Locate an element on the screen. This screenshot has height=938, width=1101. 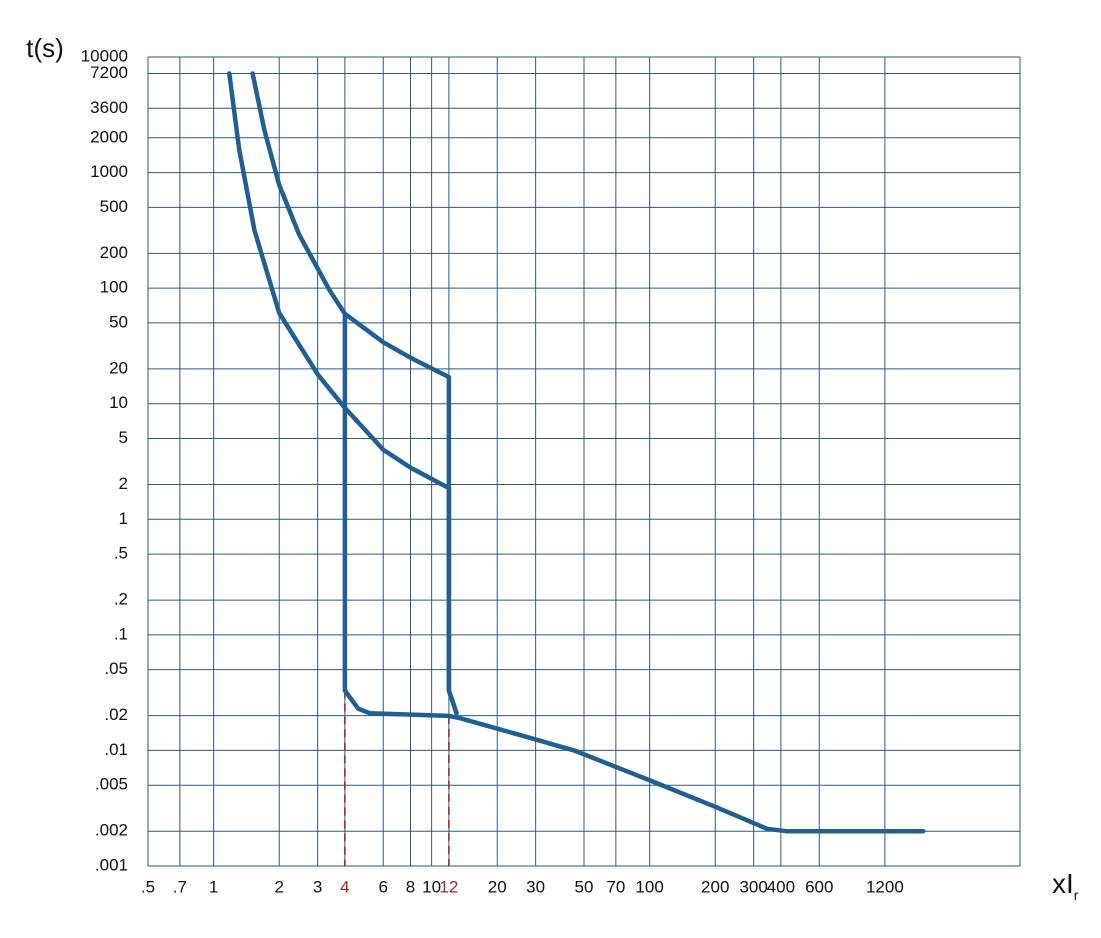
y-tick-label: 2 is located at coordinates (123, 483).